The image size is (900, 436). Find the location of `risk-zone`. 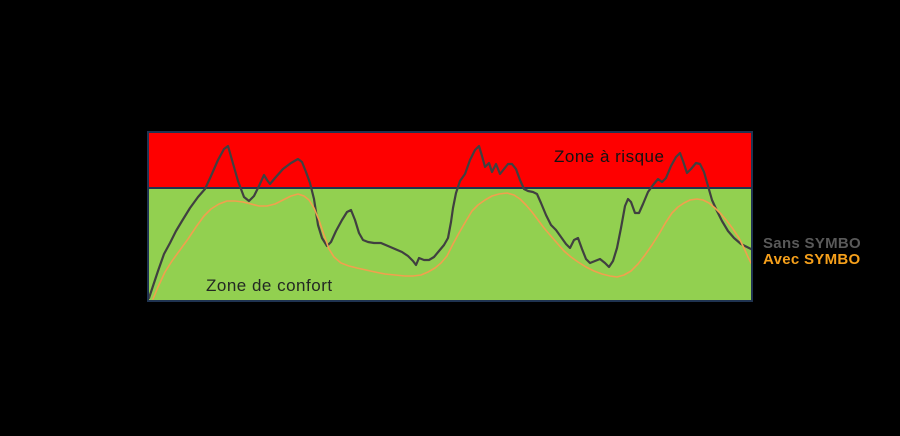

risk-zone is located at coordinates (450, 161).